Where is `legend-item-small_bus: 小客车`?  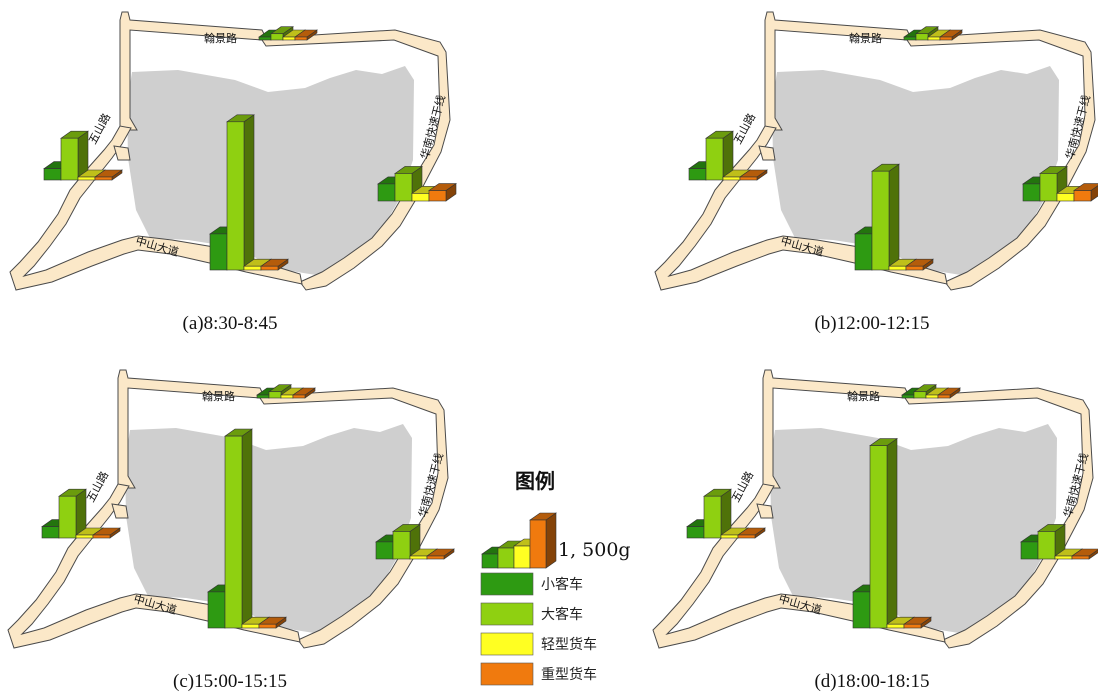 legend-item-small_bus: 小客车 is located at coordinates (531, 584).